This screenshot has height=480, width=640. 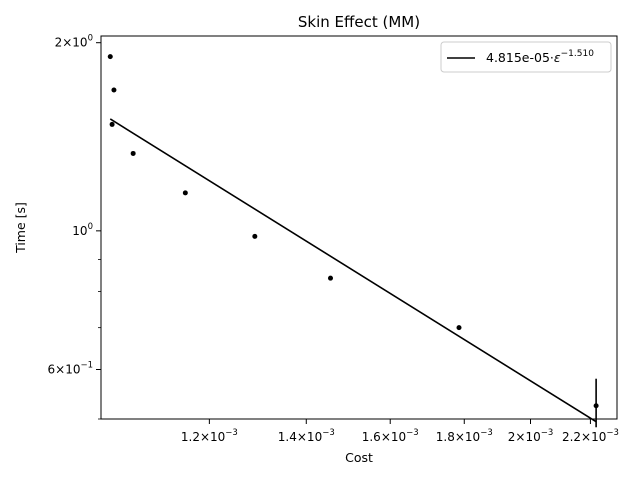 I want to click on y-tick-label: 2×100, so click(x=74, y=42).